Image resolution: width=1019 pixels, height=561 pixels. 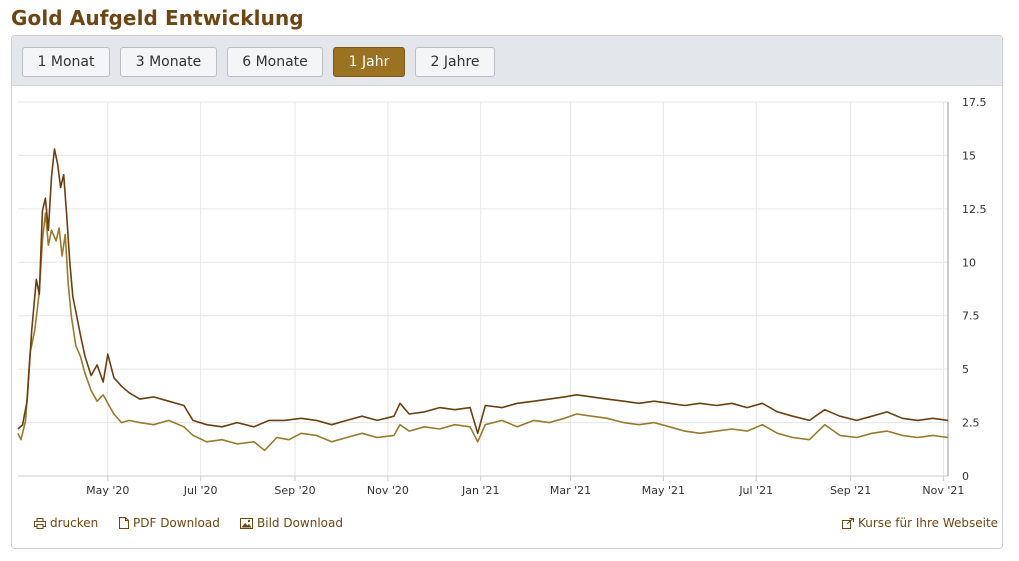 What do you see at coordinates (176, 523) in the screenshot?
I see `pdf-download-label: PDF Download` at bounding box center [176, 523].